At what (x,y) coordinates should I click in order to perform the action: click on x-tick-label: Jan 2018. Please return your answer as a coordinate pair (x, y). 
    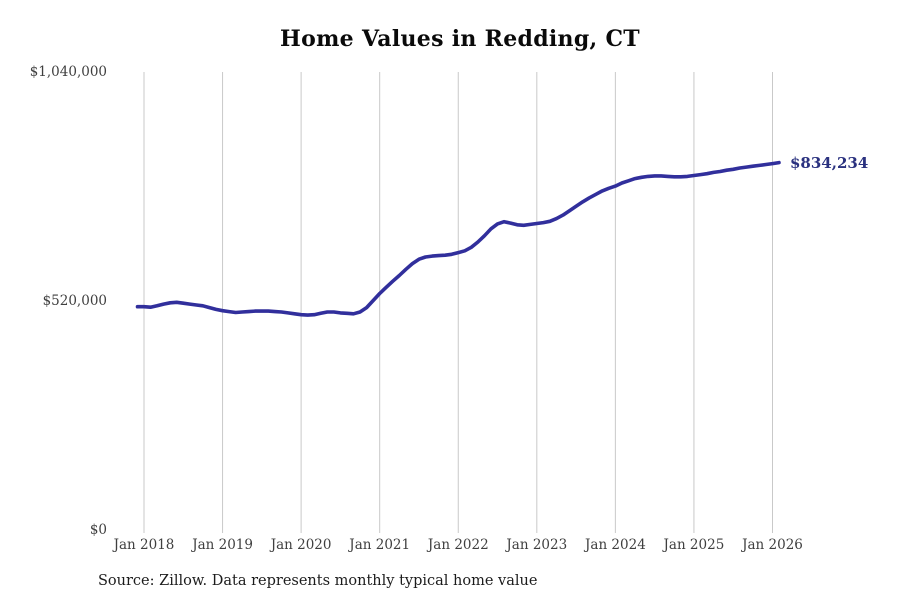
    Looking at the image, I should click on (144, 545).